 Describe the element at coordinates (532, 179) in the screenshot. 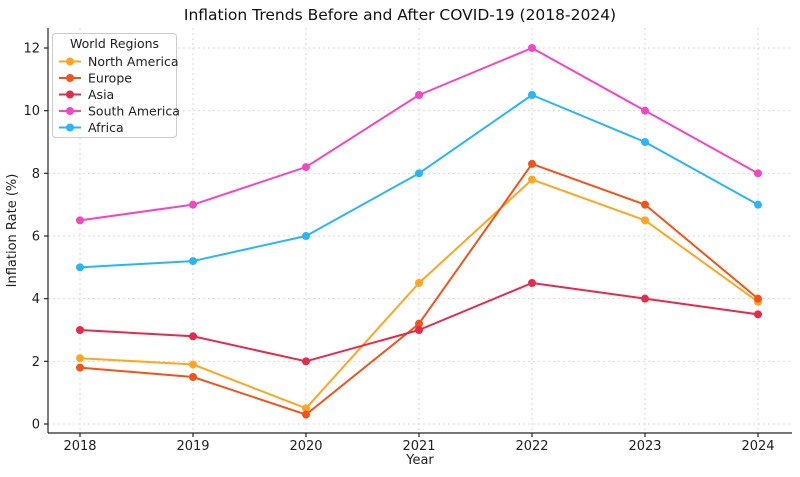

I see `data-point-north-america-2022` at that location.